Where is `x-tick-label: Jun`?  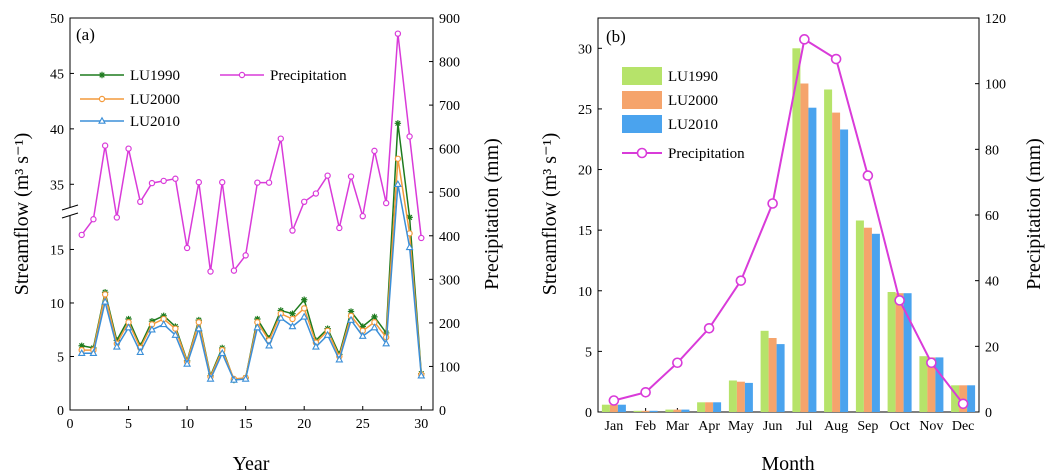
x-tick-label: Jun is located at coordinates (772, 426).